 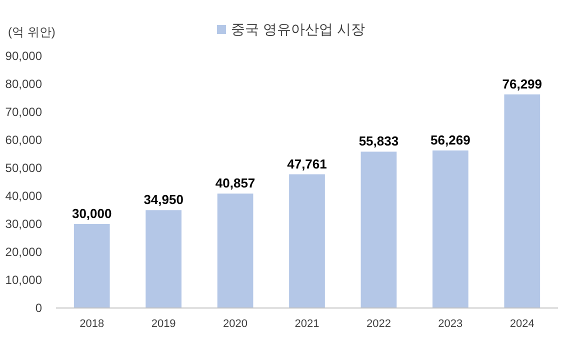 I want to click on x-tick-label: 2023, so click(x=450, y=324).